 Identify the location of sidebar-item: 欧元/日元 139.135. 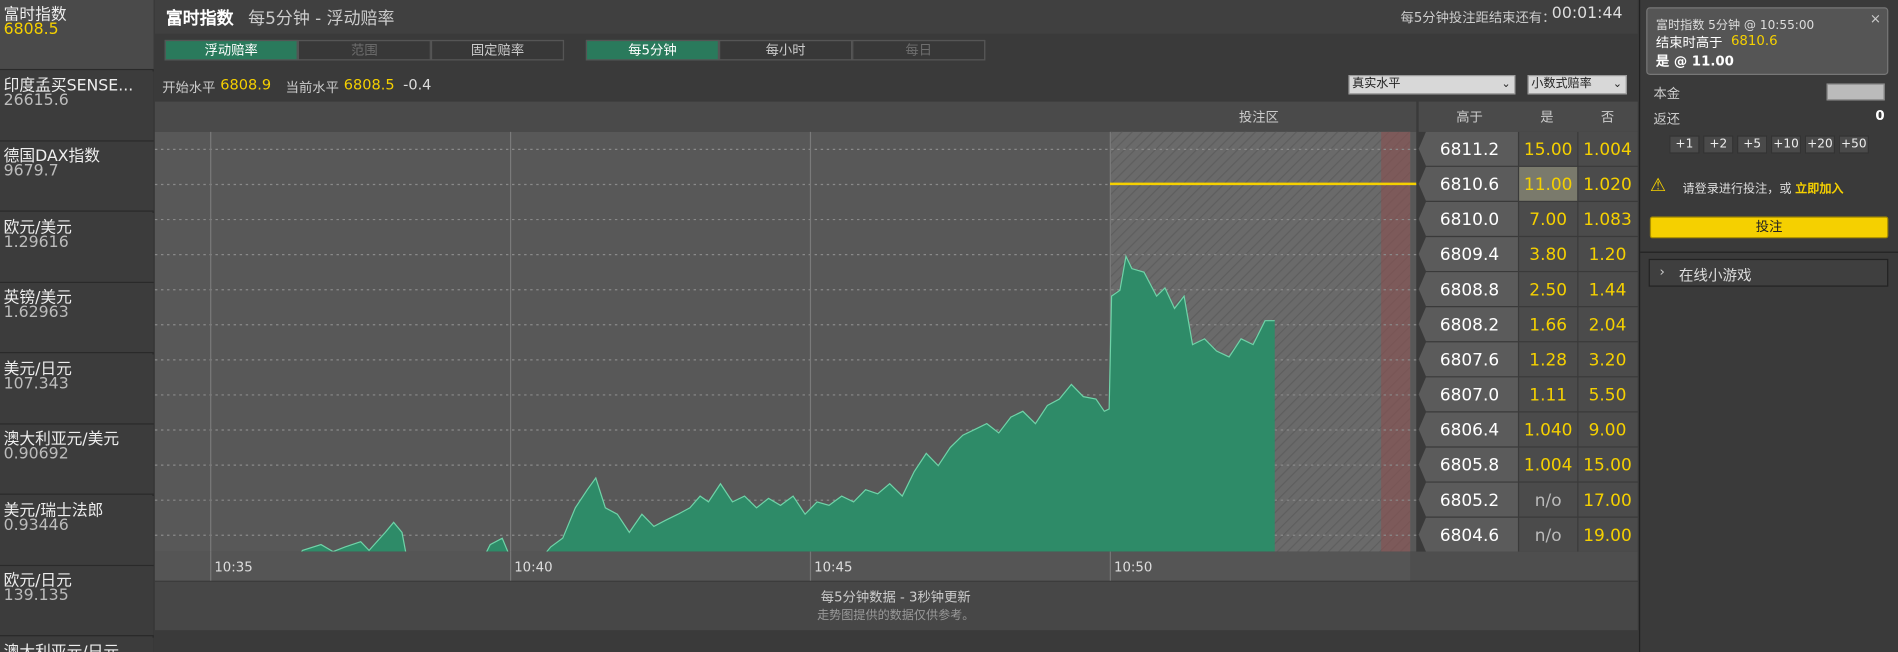
(77, 601).